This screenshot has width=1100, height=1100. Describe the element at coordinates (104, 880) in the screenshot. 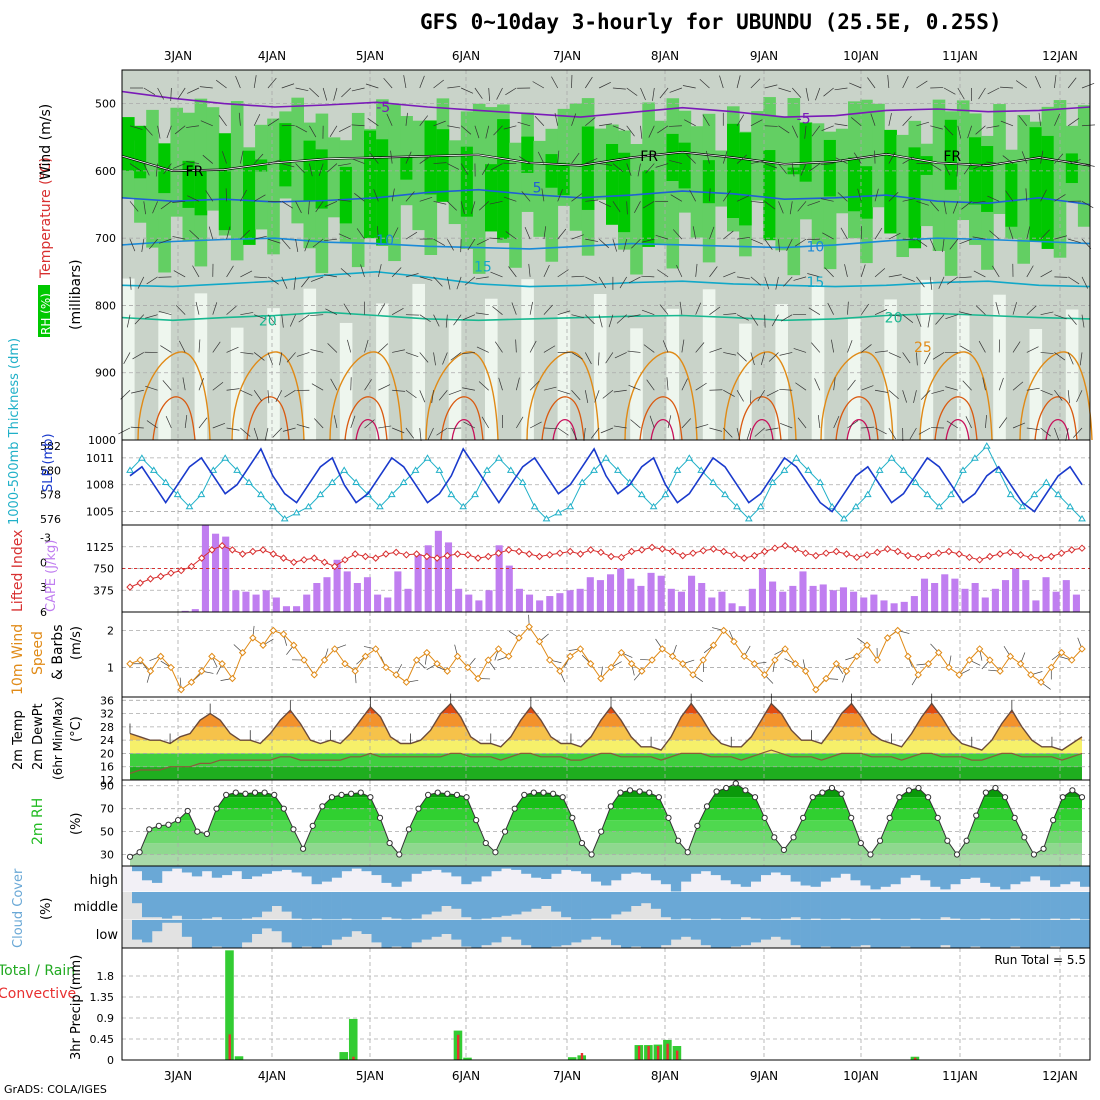

I see `cloud-high-label: high` at that location.